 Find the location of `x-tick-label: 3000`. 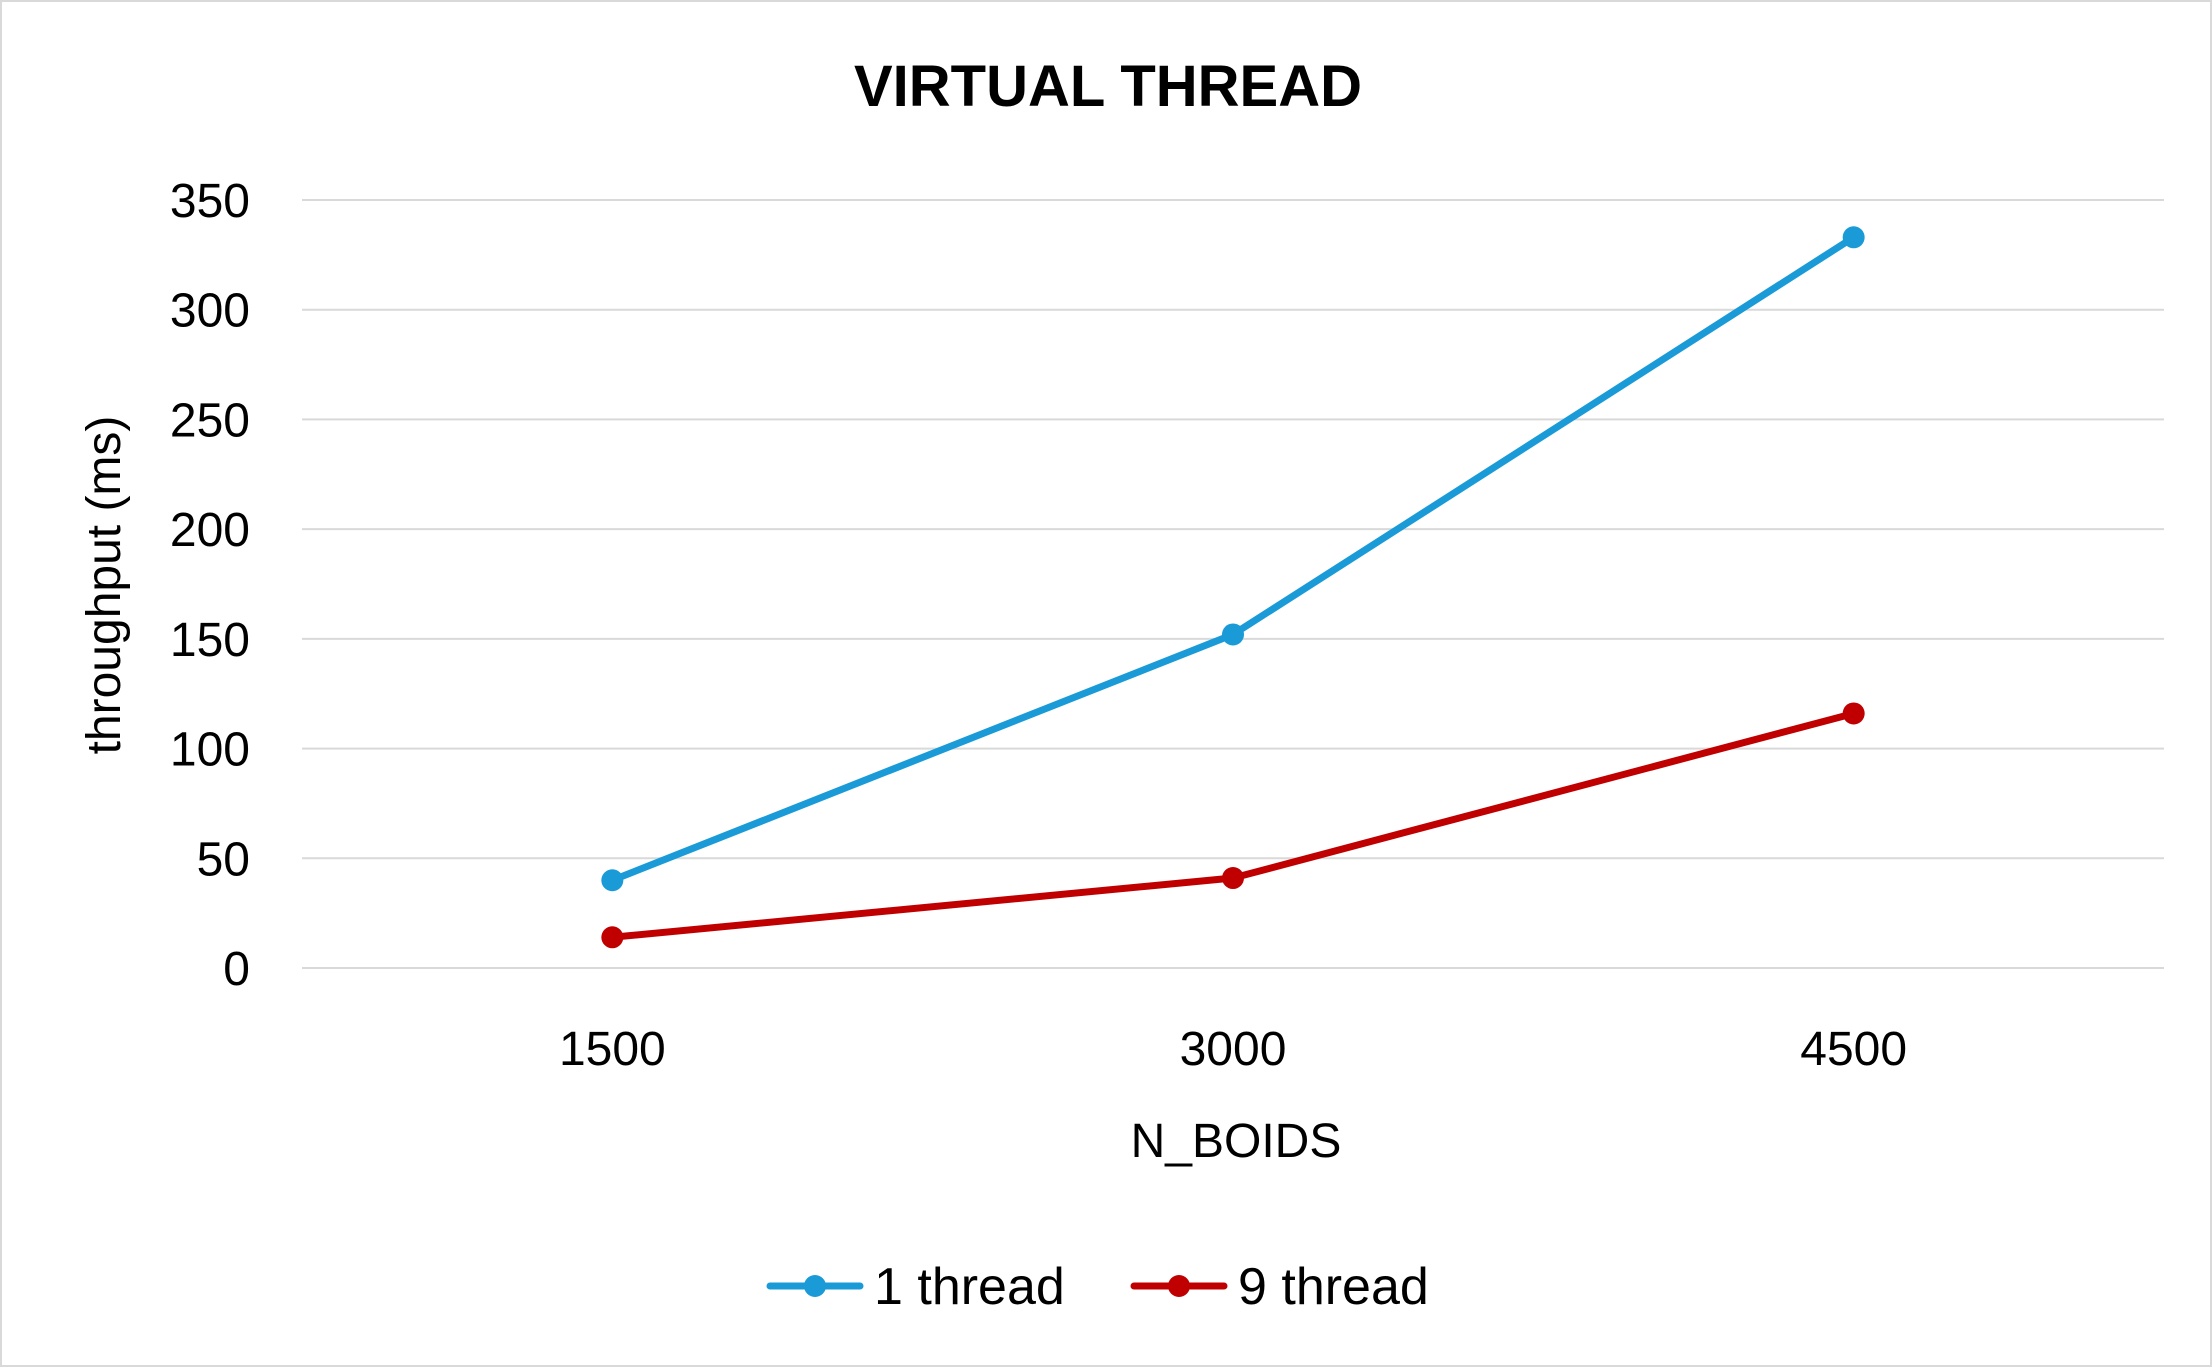

x-tick-label: 3000 is located at coordinates (1233, 1049).